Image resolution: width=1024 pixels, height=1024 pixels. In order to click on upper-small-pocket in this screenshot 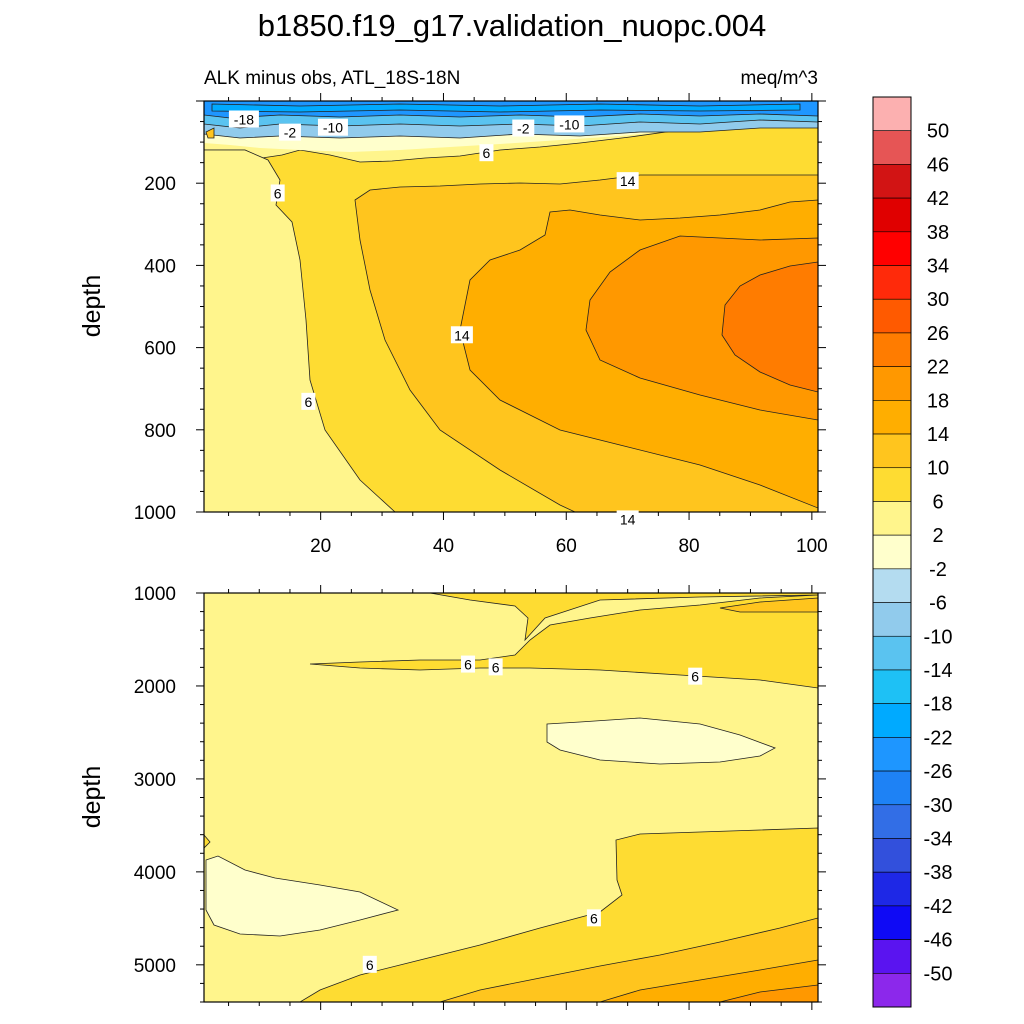, I will do `click(210, 133)`.